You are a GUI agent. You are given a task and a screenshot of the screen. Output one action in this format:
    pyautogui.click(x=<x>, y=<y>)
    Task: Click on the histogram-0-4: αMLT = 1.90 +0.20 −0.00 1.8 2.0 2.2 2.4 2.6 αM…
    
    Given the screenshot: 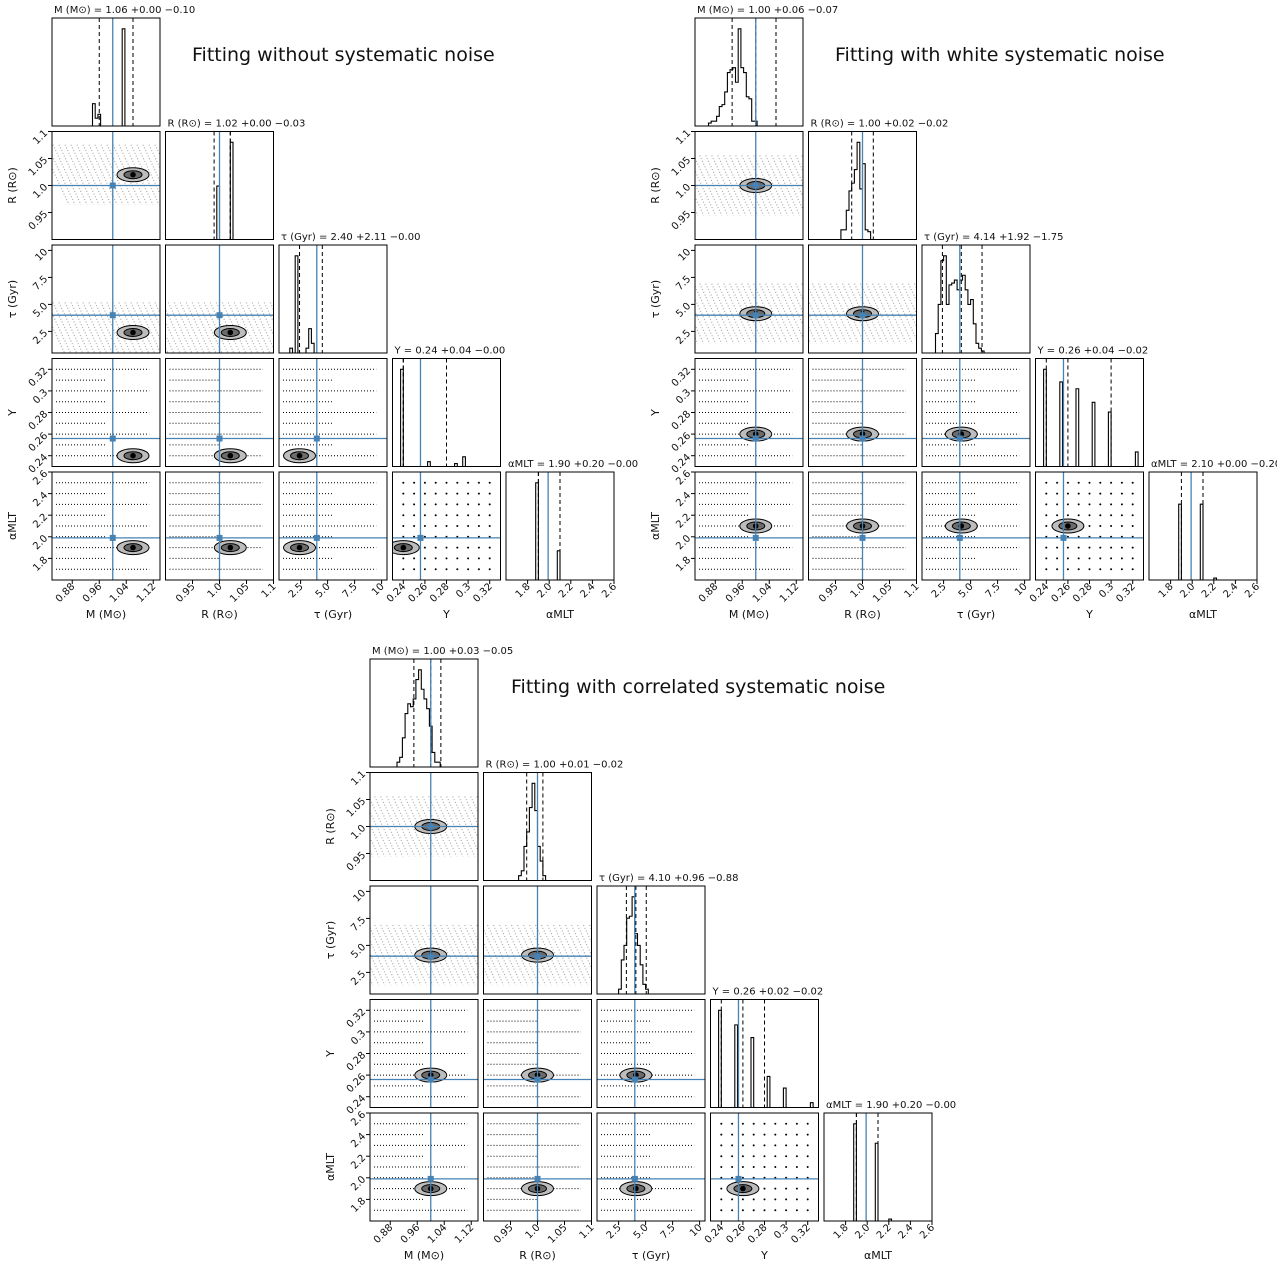 What is the action you would take?
    pyautogui.click(x=571, y=540)
    